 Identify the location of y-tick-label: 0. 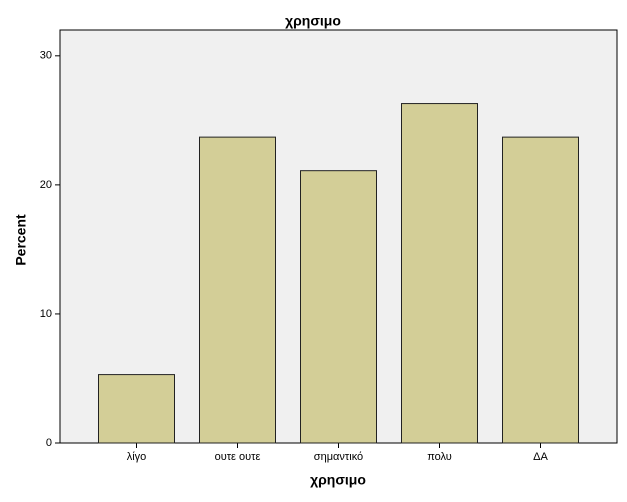
(49, 443).